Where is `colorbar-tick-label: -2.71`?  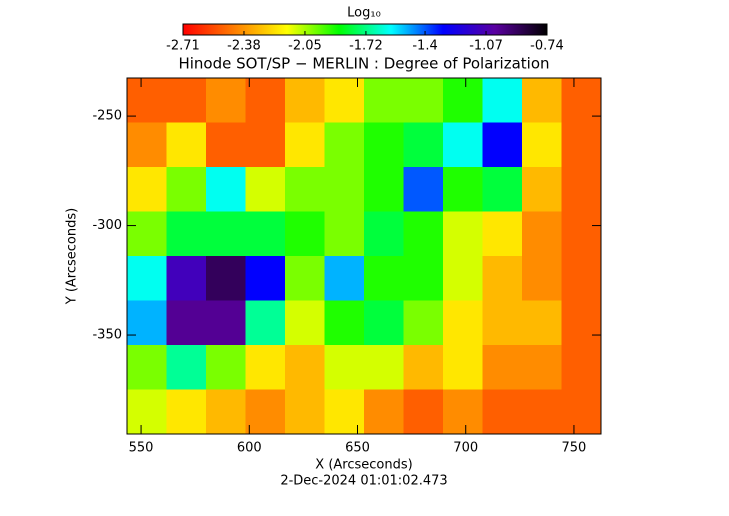
colorbar-tick-label: -2.71 is located at coordinates (183, 46).